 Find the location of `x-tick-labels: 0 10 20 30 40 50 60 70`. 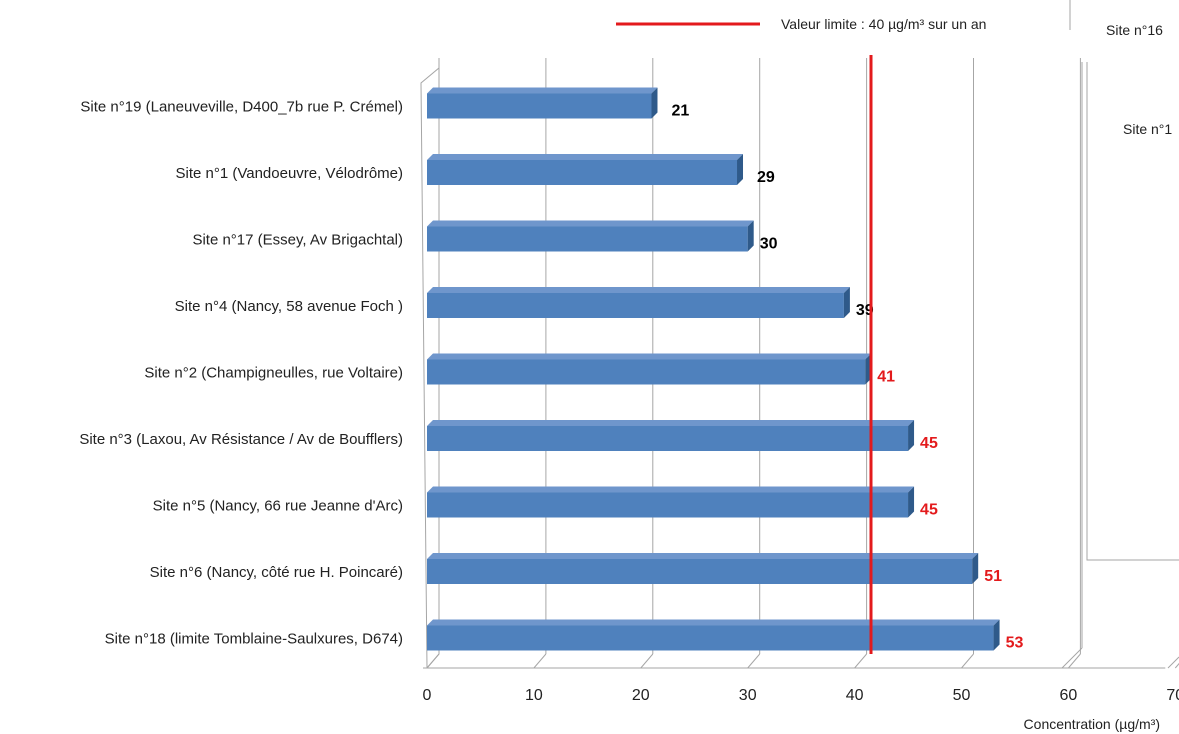

x-tick-labels: 0 10 20 30 40 50 60 70 is located at coordinates (801, 695).